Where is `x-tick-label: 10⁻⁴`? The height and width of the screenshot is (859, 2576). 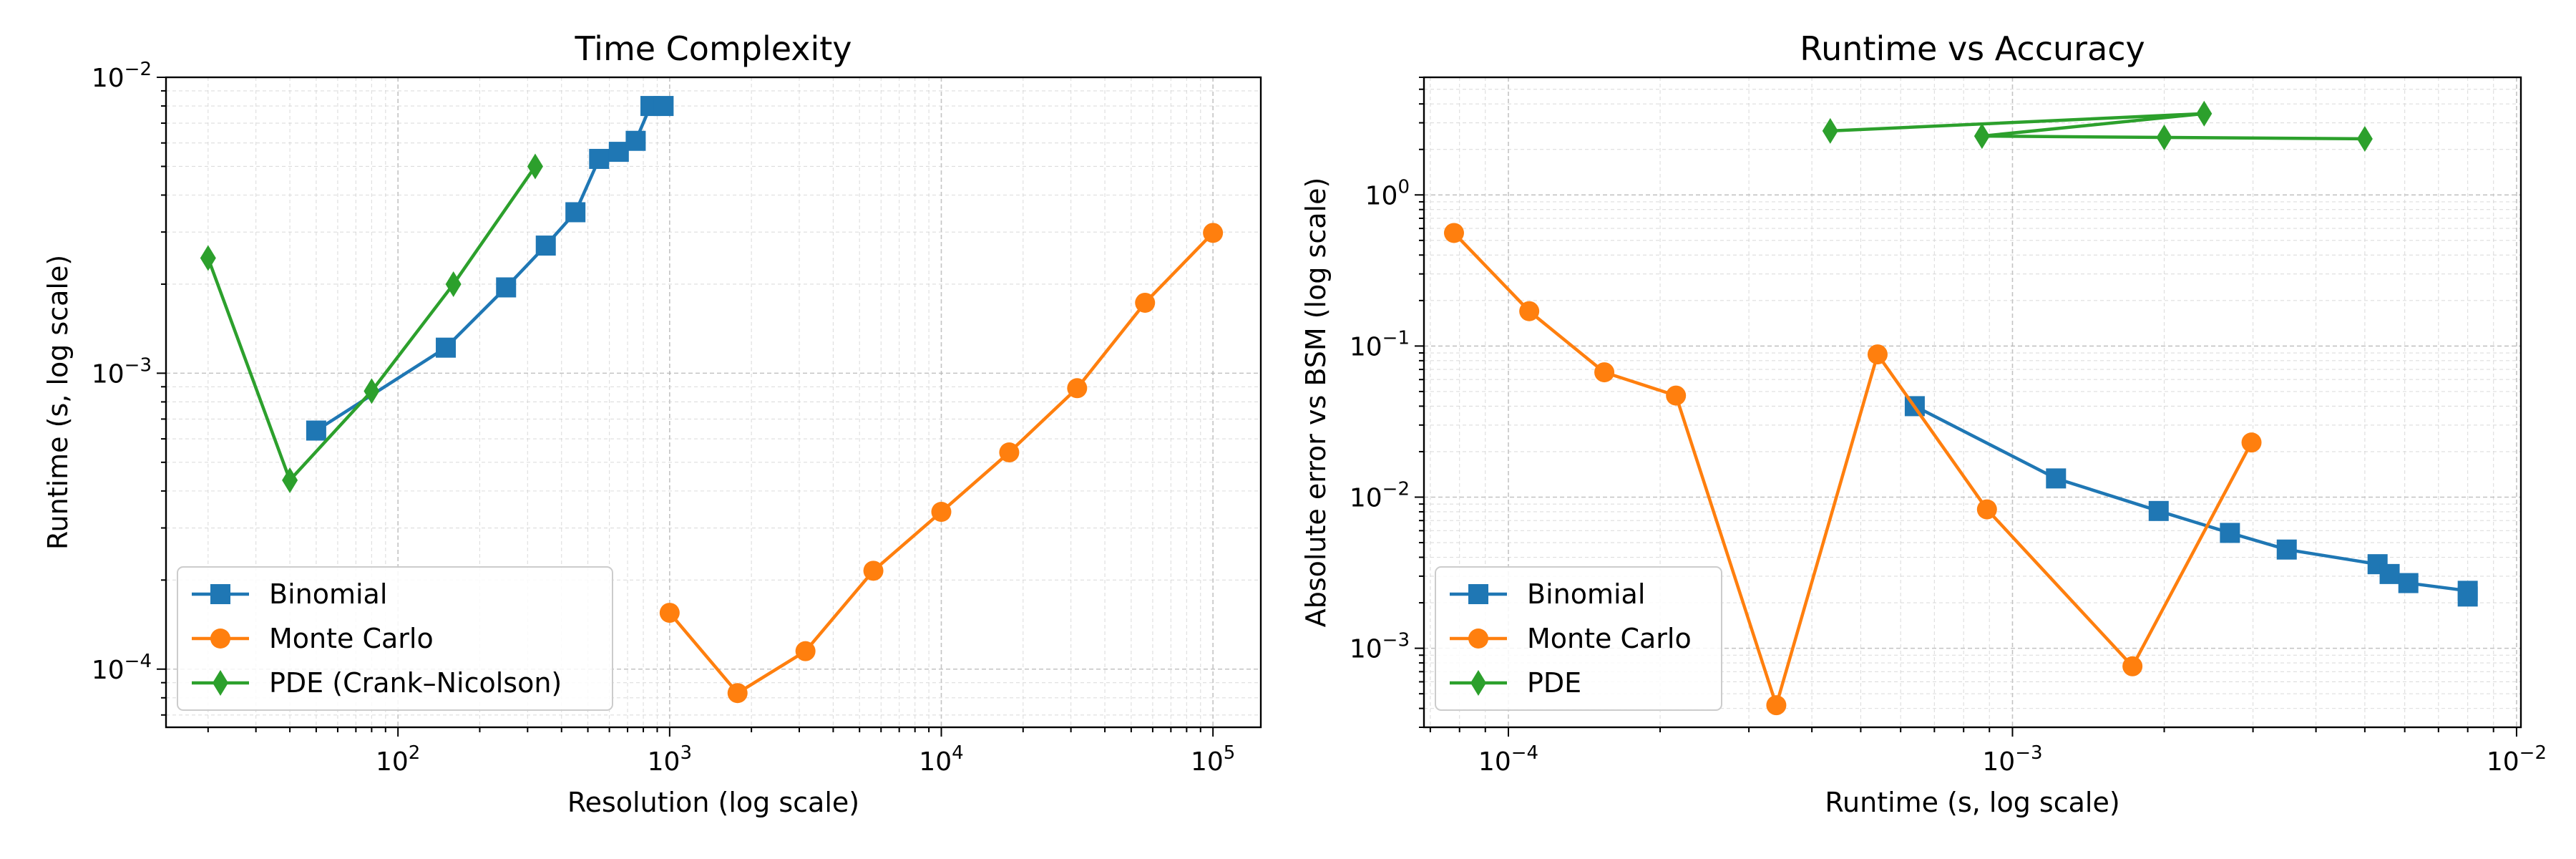
x-tick-label: 10⁻⁴ is located at coordinates (1508, 759).